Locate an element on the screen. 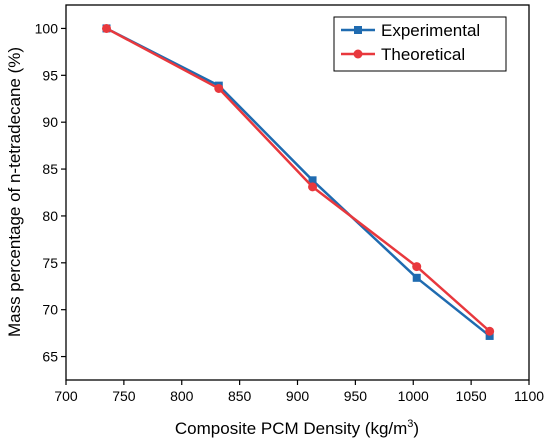  x-tick-label: 900 is located at coordinates (298, 396).